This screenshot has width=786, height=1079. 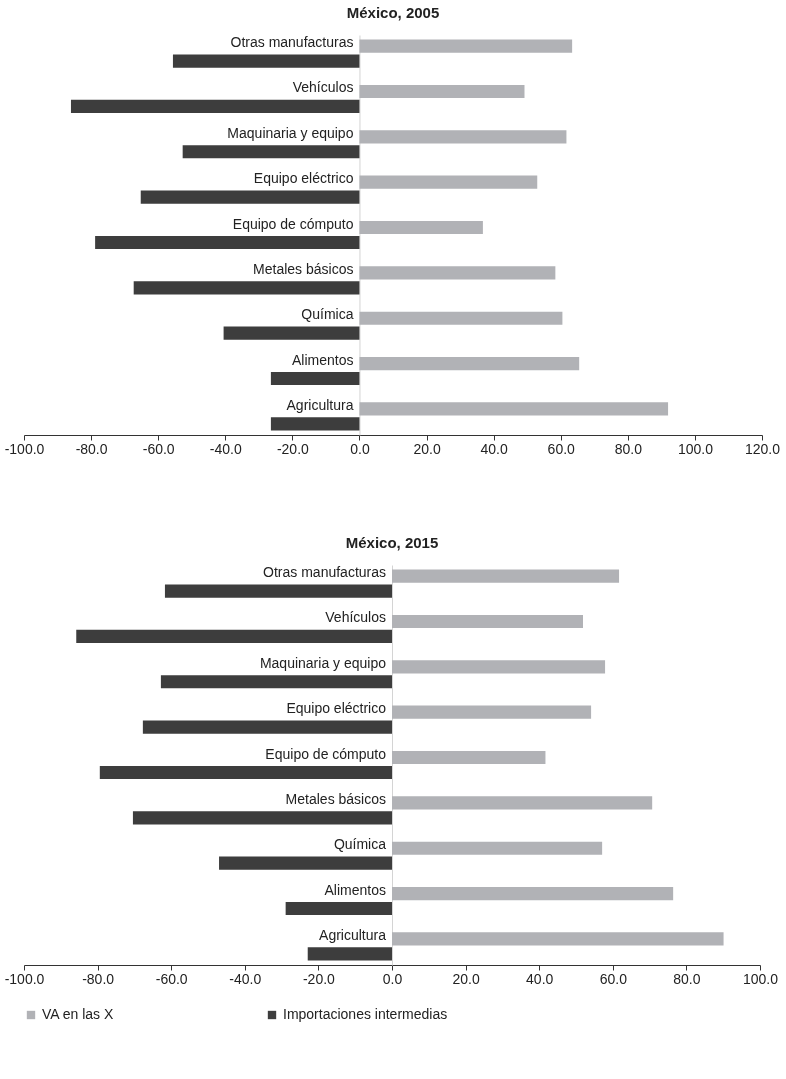 I want to click on legend-label: Importaciones intermedias, so click(x=365, y=1014).